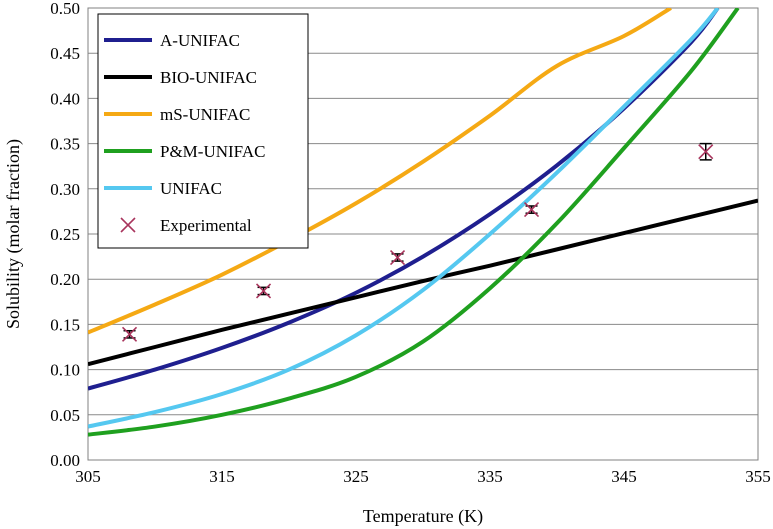  Describe the element at coordinates (13, 234) in the screenshot. I see `y-axis-title: Solubility (molar fraction)` at that location.